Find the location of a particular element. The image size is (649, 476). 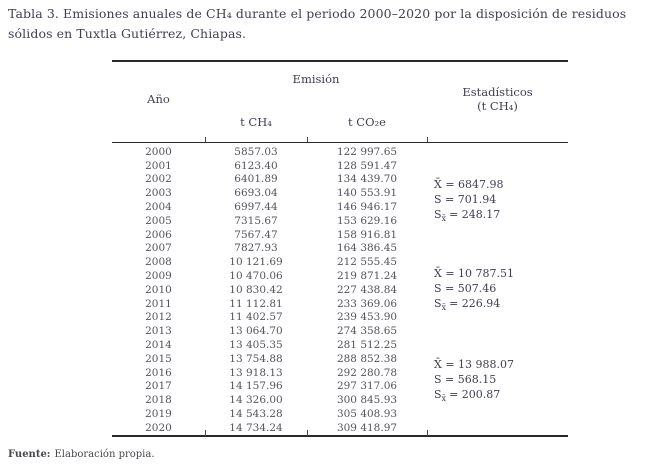

year-cell: 2004 is located at coordinates (158, 207).